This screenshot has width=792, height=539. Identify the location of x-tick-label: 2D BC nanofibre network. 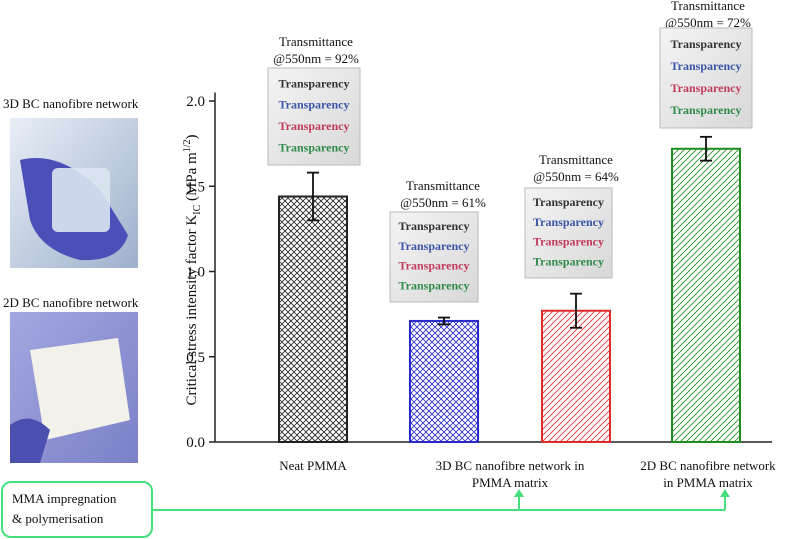
(708, 465).